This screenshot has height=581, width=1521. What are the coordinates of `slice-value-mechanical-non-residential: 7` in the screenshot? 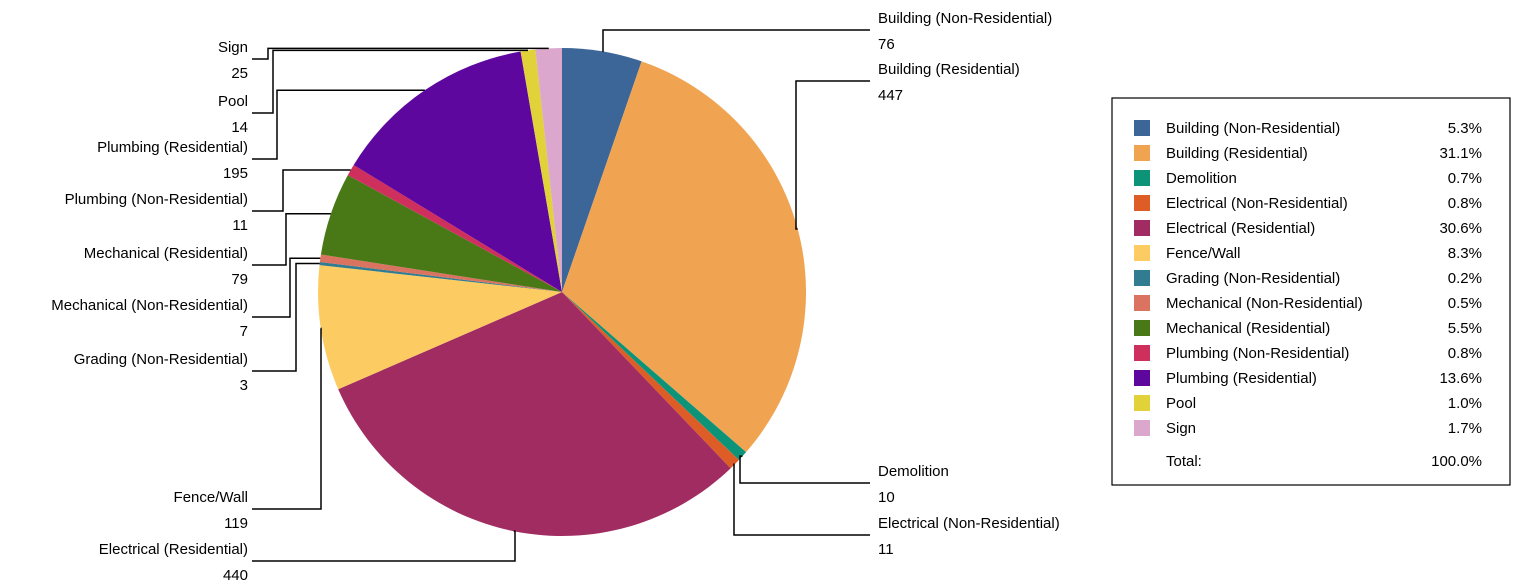 It's located at (244, 331).